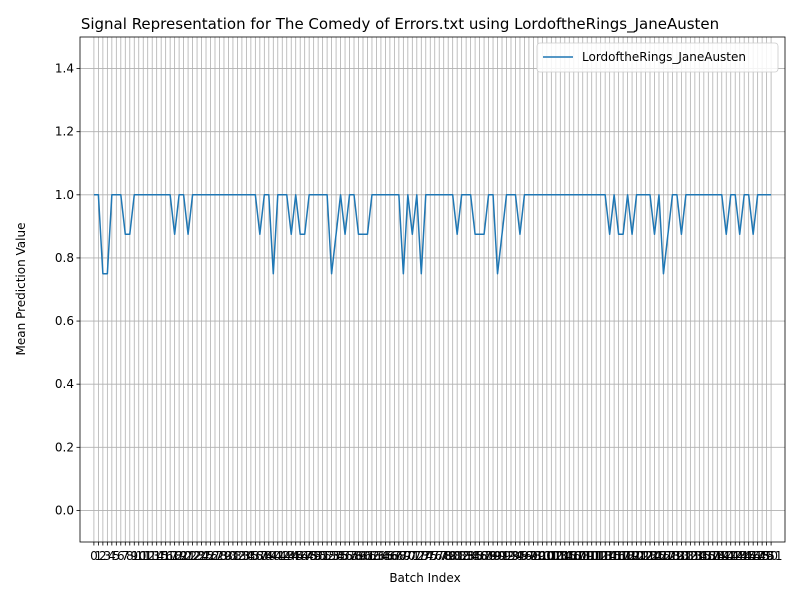 The width and height of the screenshot is (800, 600). Describe the element at coordinates (121, 556) in the screenshot. I see `x-tick-label: 6` at that location.